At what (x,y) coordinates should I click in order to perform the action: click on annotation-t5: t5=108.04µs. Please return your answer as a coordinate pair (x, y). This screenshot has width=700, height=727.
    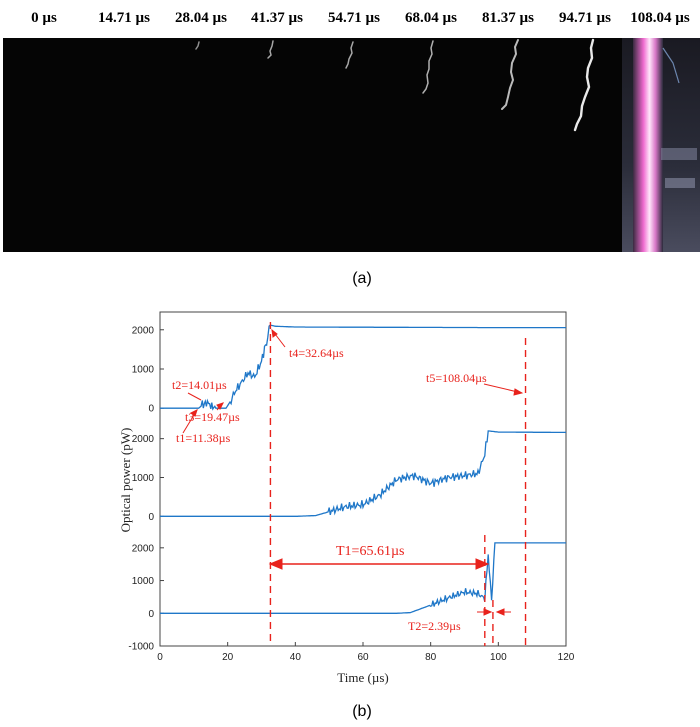
    Looking at the image, I should click on (456, 378).